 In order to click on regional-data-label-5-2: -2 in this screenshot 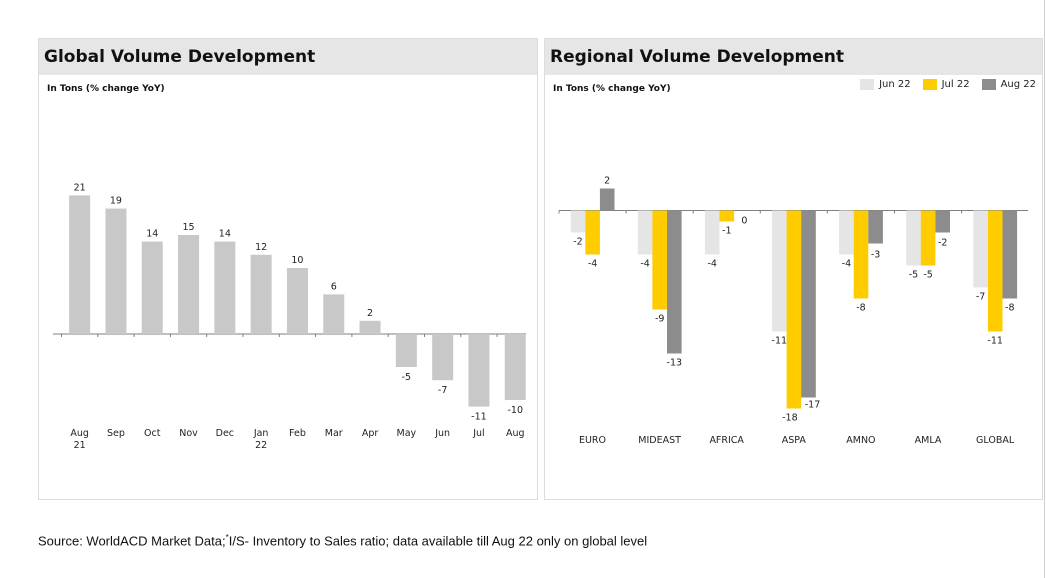, I will do `click(942, 243)`.